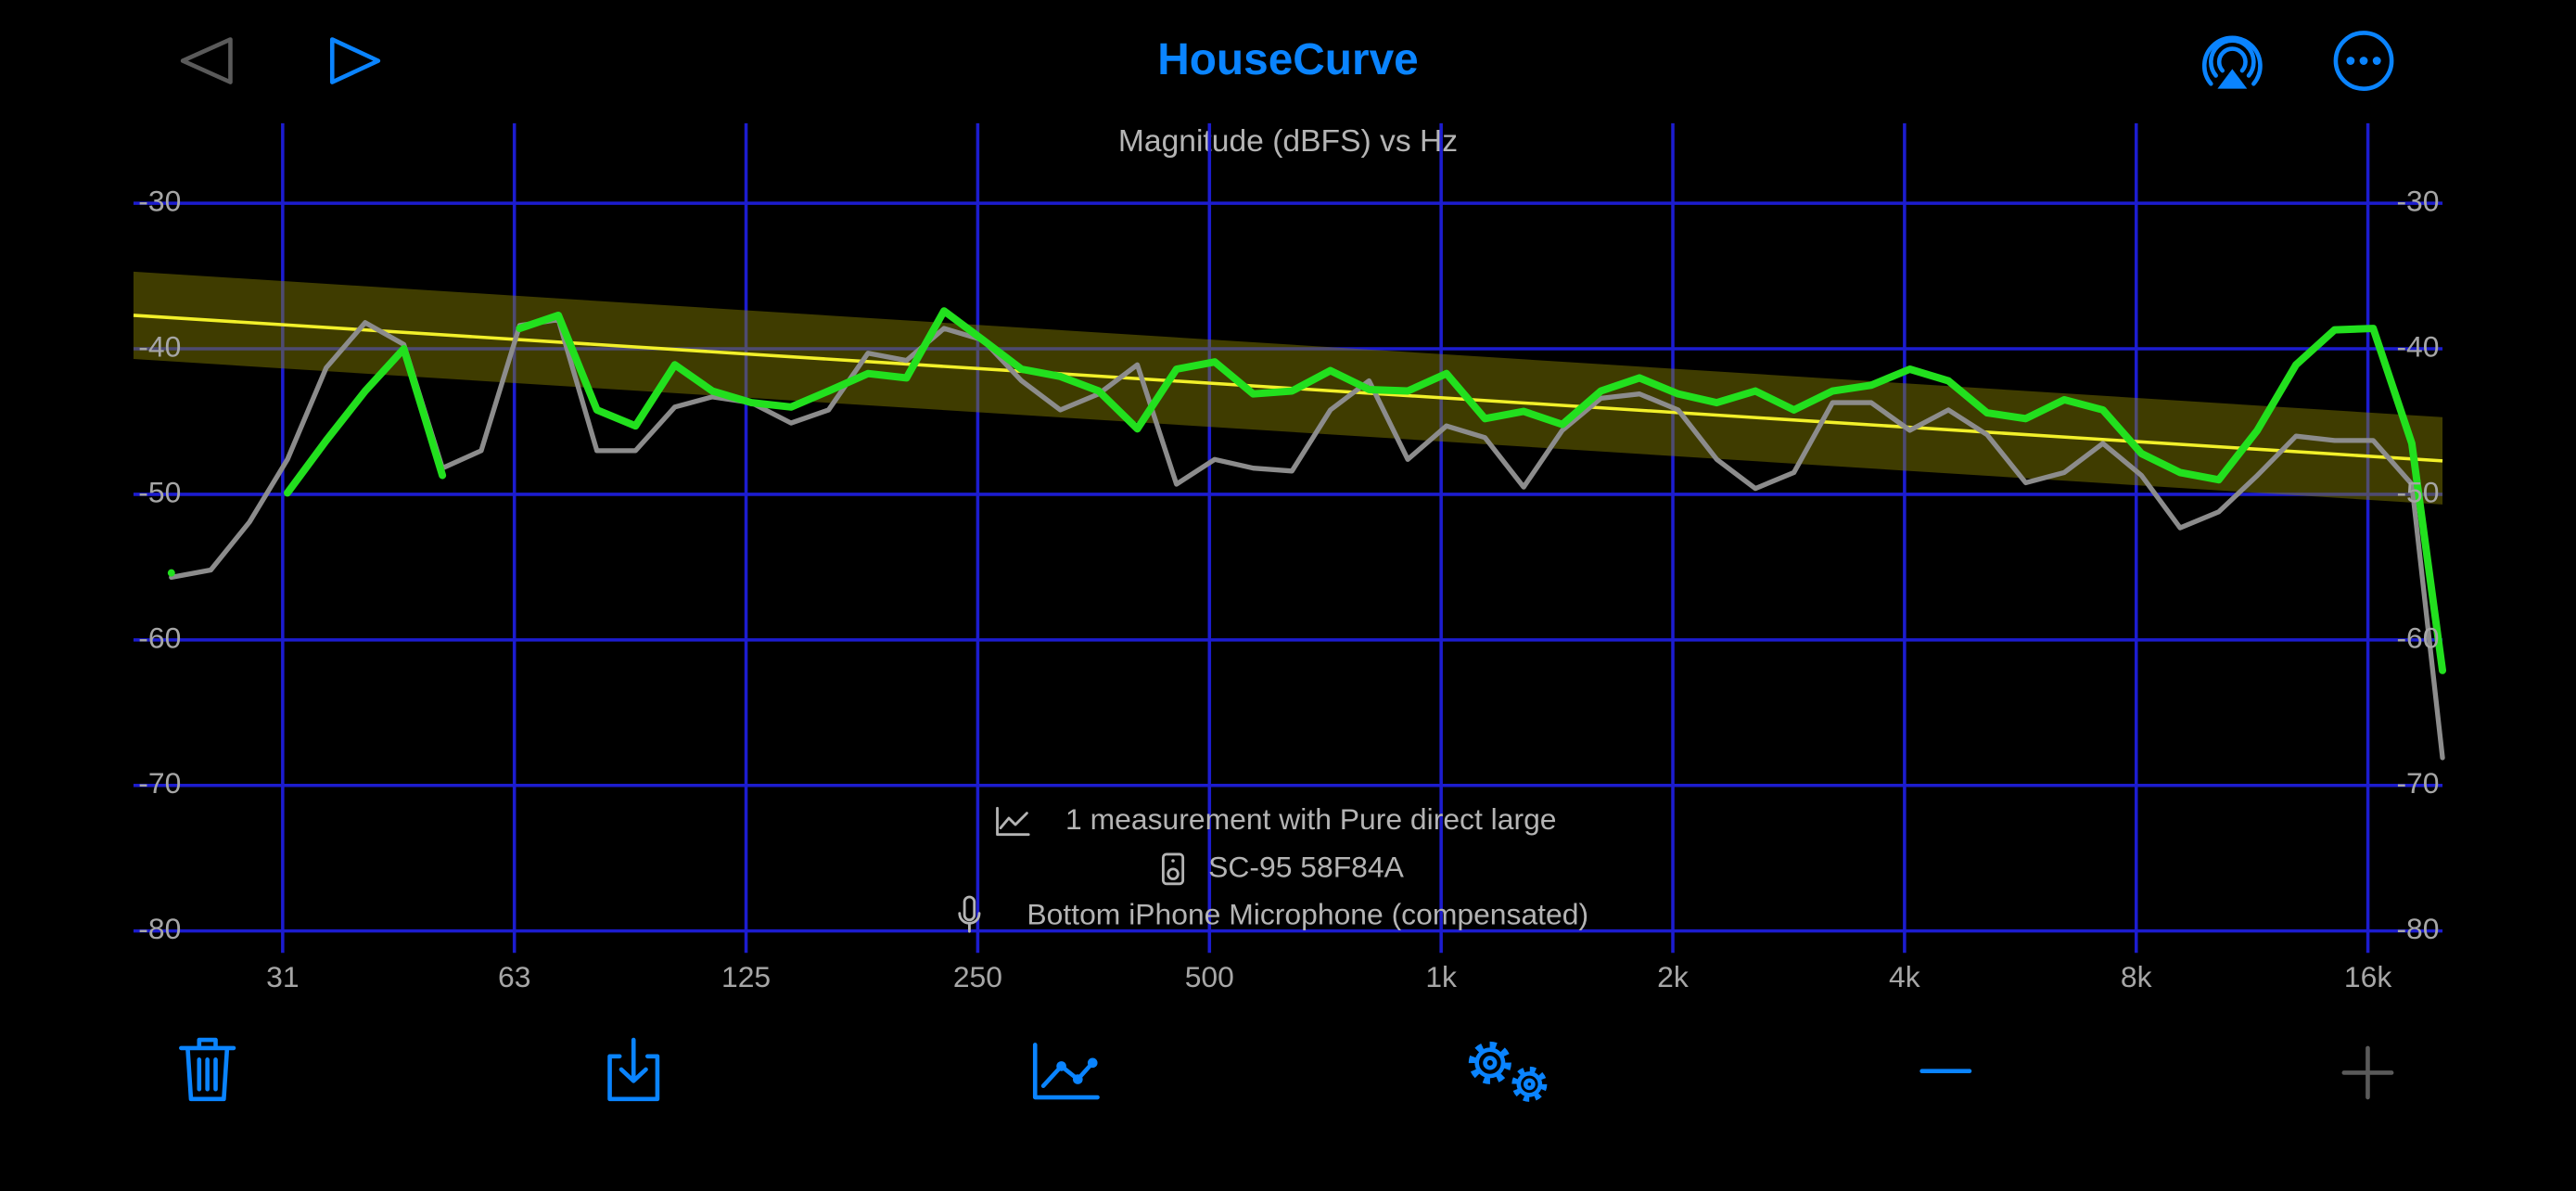 This screenshot has height=1191, width=2576. What do you see at coordinates (746, 977) in the screenshot?
I see `x-tick-label: 125` at bounding box center [746, 977].